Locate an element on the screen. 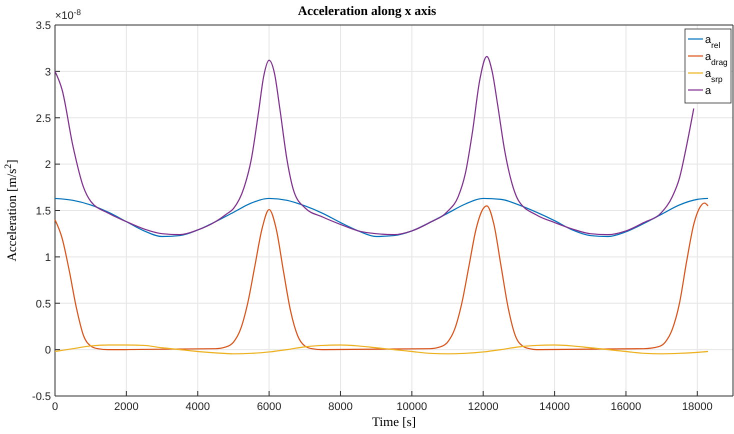 The image size is (734, 434). y-tick-label: 2.5 is located at coordinates (43, 118).